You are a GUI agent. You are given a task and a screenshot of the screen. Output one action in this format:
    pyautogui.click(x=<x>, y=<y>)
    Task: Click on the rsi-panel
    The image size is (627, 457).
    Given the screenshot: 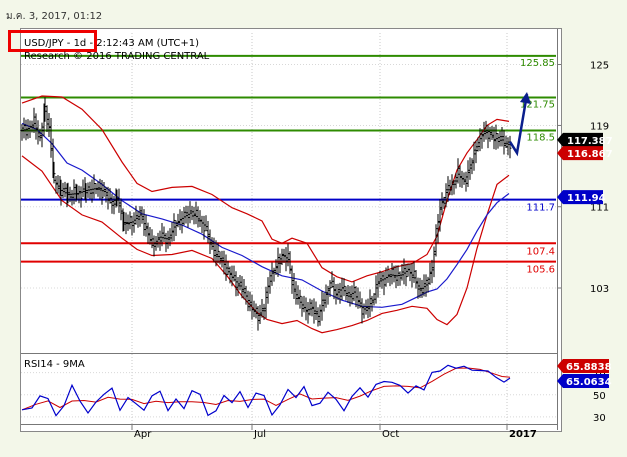 What is the action you would take?
    pyautogui.click(x=266, y=390)
    